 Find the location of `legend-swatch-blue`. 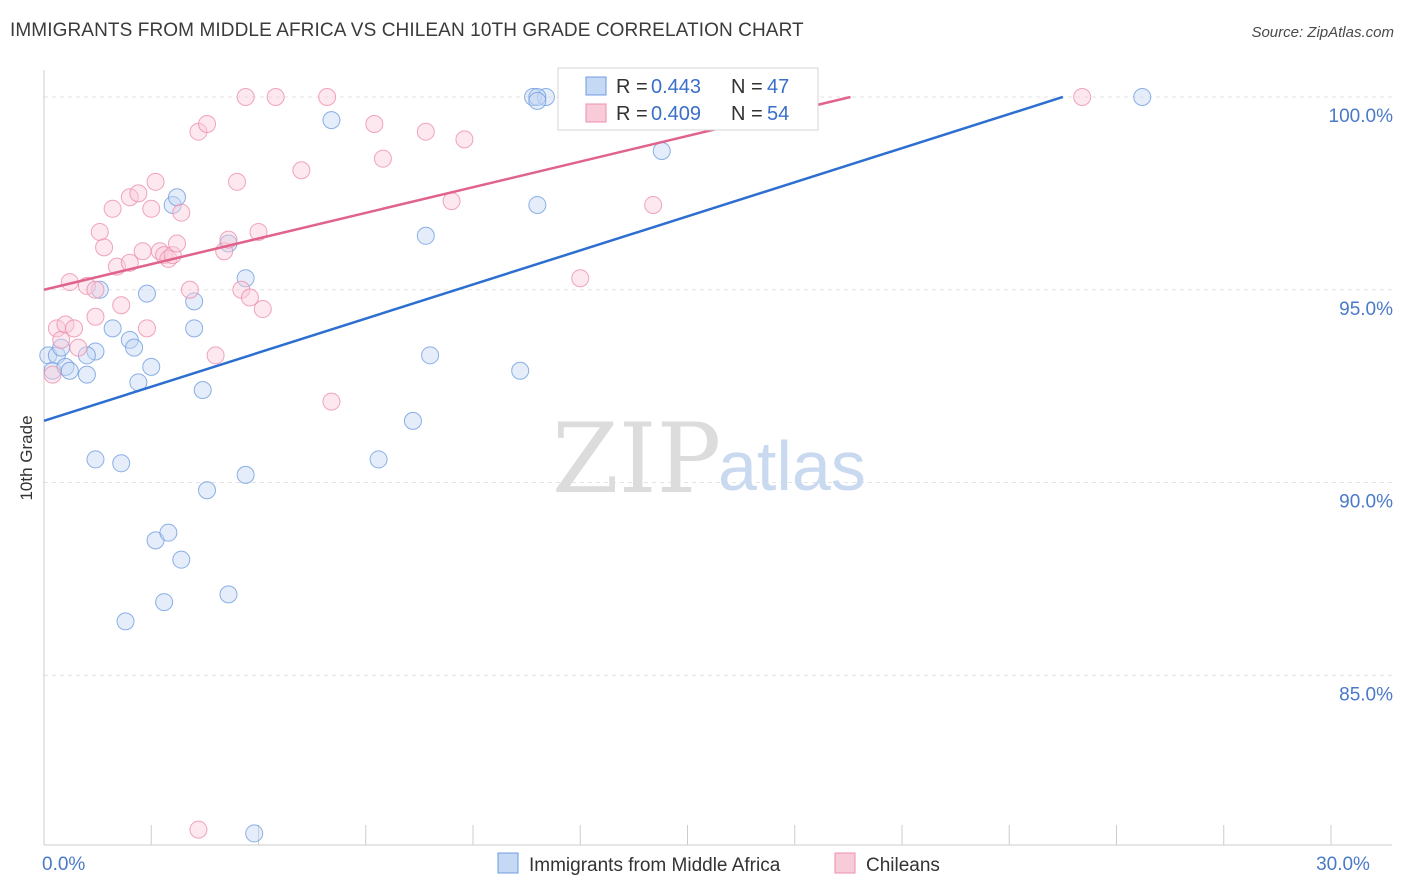

legend-swatch-blue is located at coordinates (508, 863).